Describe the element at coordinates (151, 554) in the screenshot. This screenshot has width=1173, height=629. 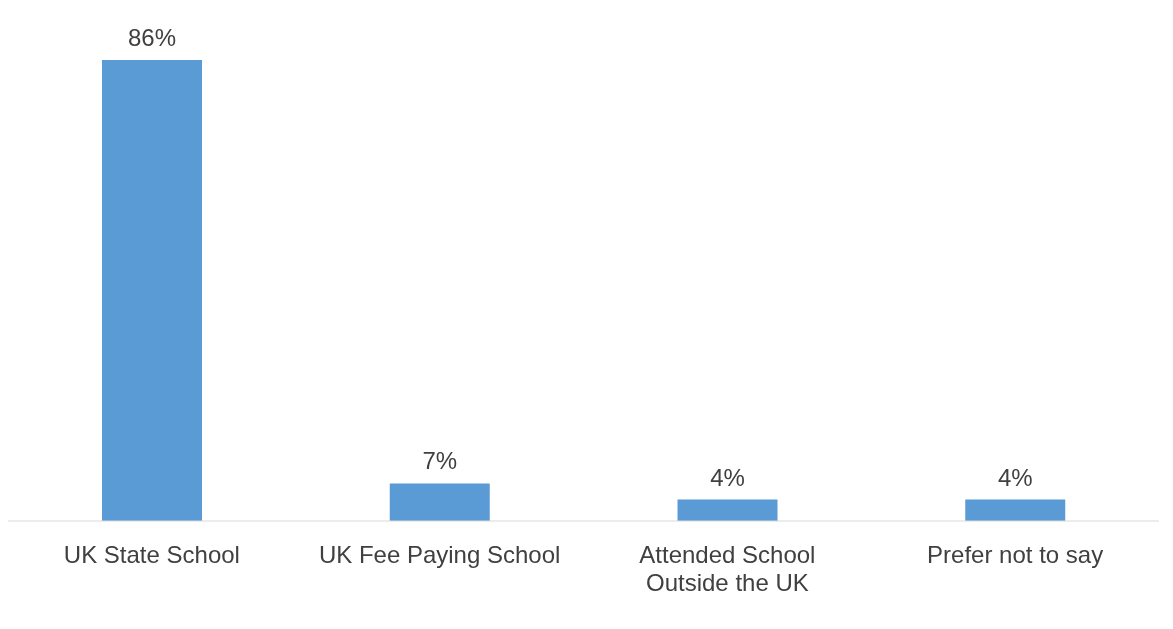
I see `x-tick-label: UK State School` at that location.